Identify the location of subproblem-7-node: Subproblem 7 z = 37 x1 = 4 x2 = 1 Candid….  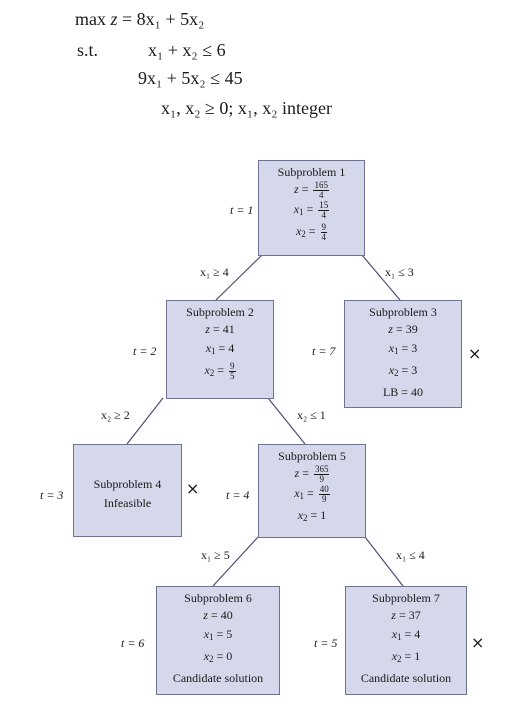
(406, 640).